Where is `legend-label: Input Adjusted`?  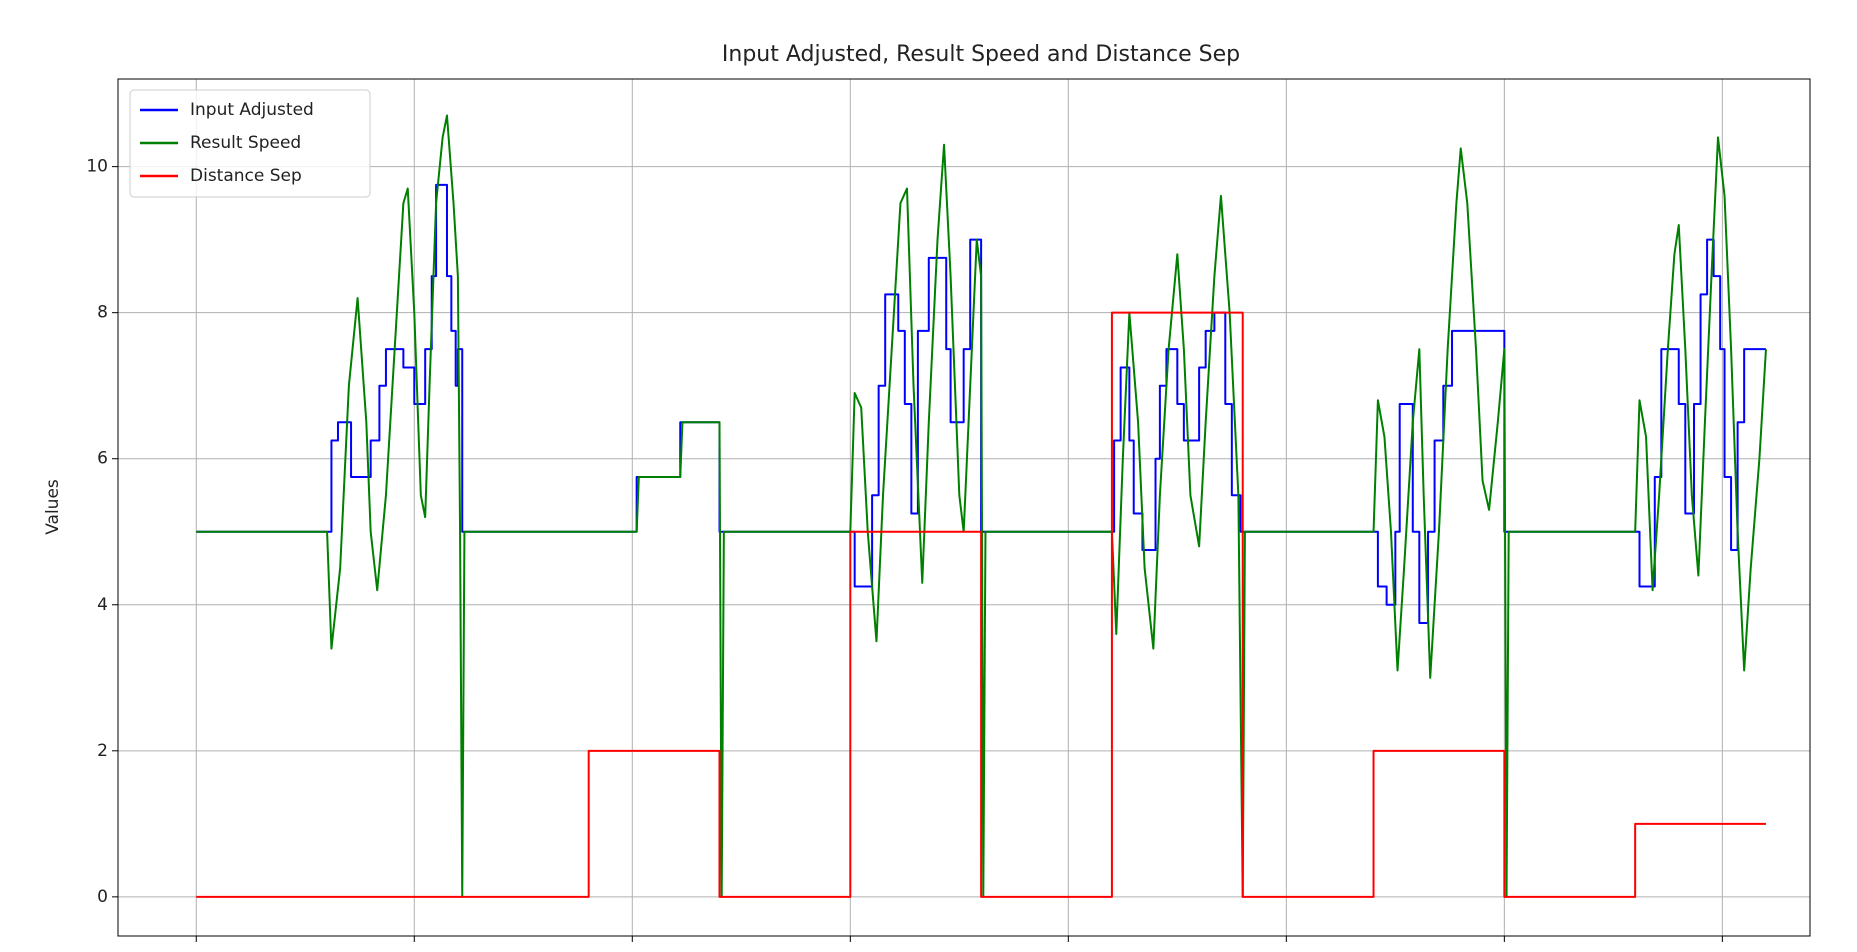 legend-label: Input Adjusted is located at coordinates (252, 110).